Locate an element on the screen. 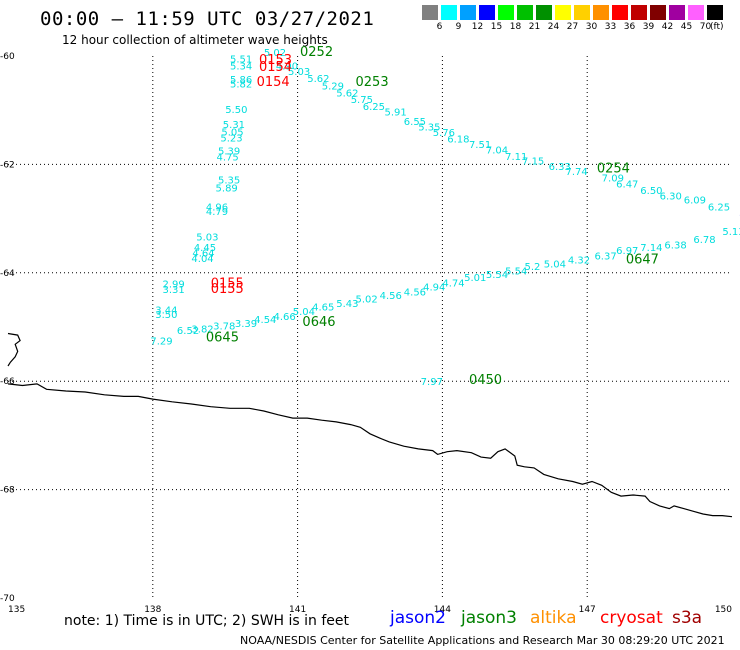 The width and height of the screenshot is (740, 650). swh-label: 6.97 is located at coordinates (627, 251).